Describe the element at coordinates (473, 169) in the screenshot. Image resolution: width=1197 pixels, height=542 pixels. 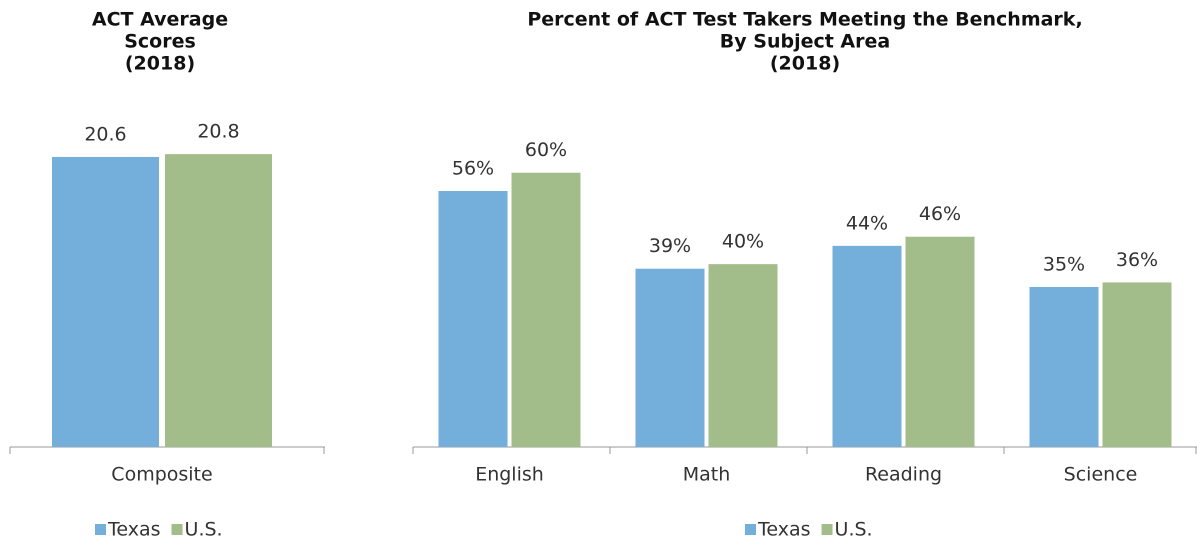
I see `value-label: 56%` at that location.